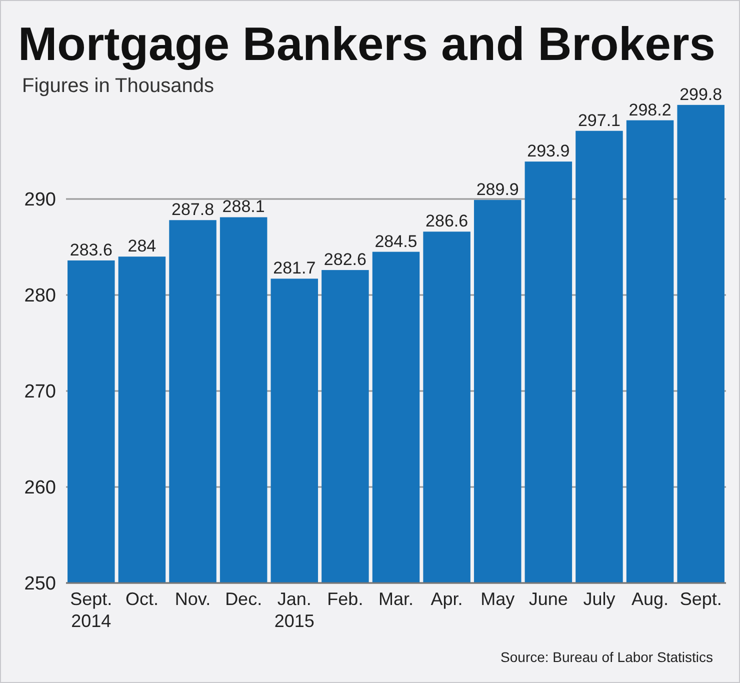  Describe the element at coordinates (447, 221) in the screenshot. I see `data-label: 286.6` at that location.